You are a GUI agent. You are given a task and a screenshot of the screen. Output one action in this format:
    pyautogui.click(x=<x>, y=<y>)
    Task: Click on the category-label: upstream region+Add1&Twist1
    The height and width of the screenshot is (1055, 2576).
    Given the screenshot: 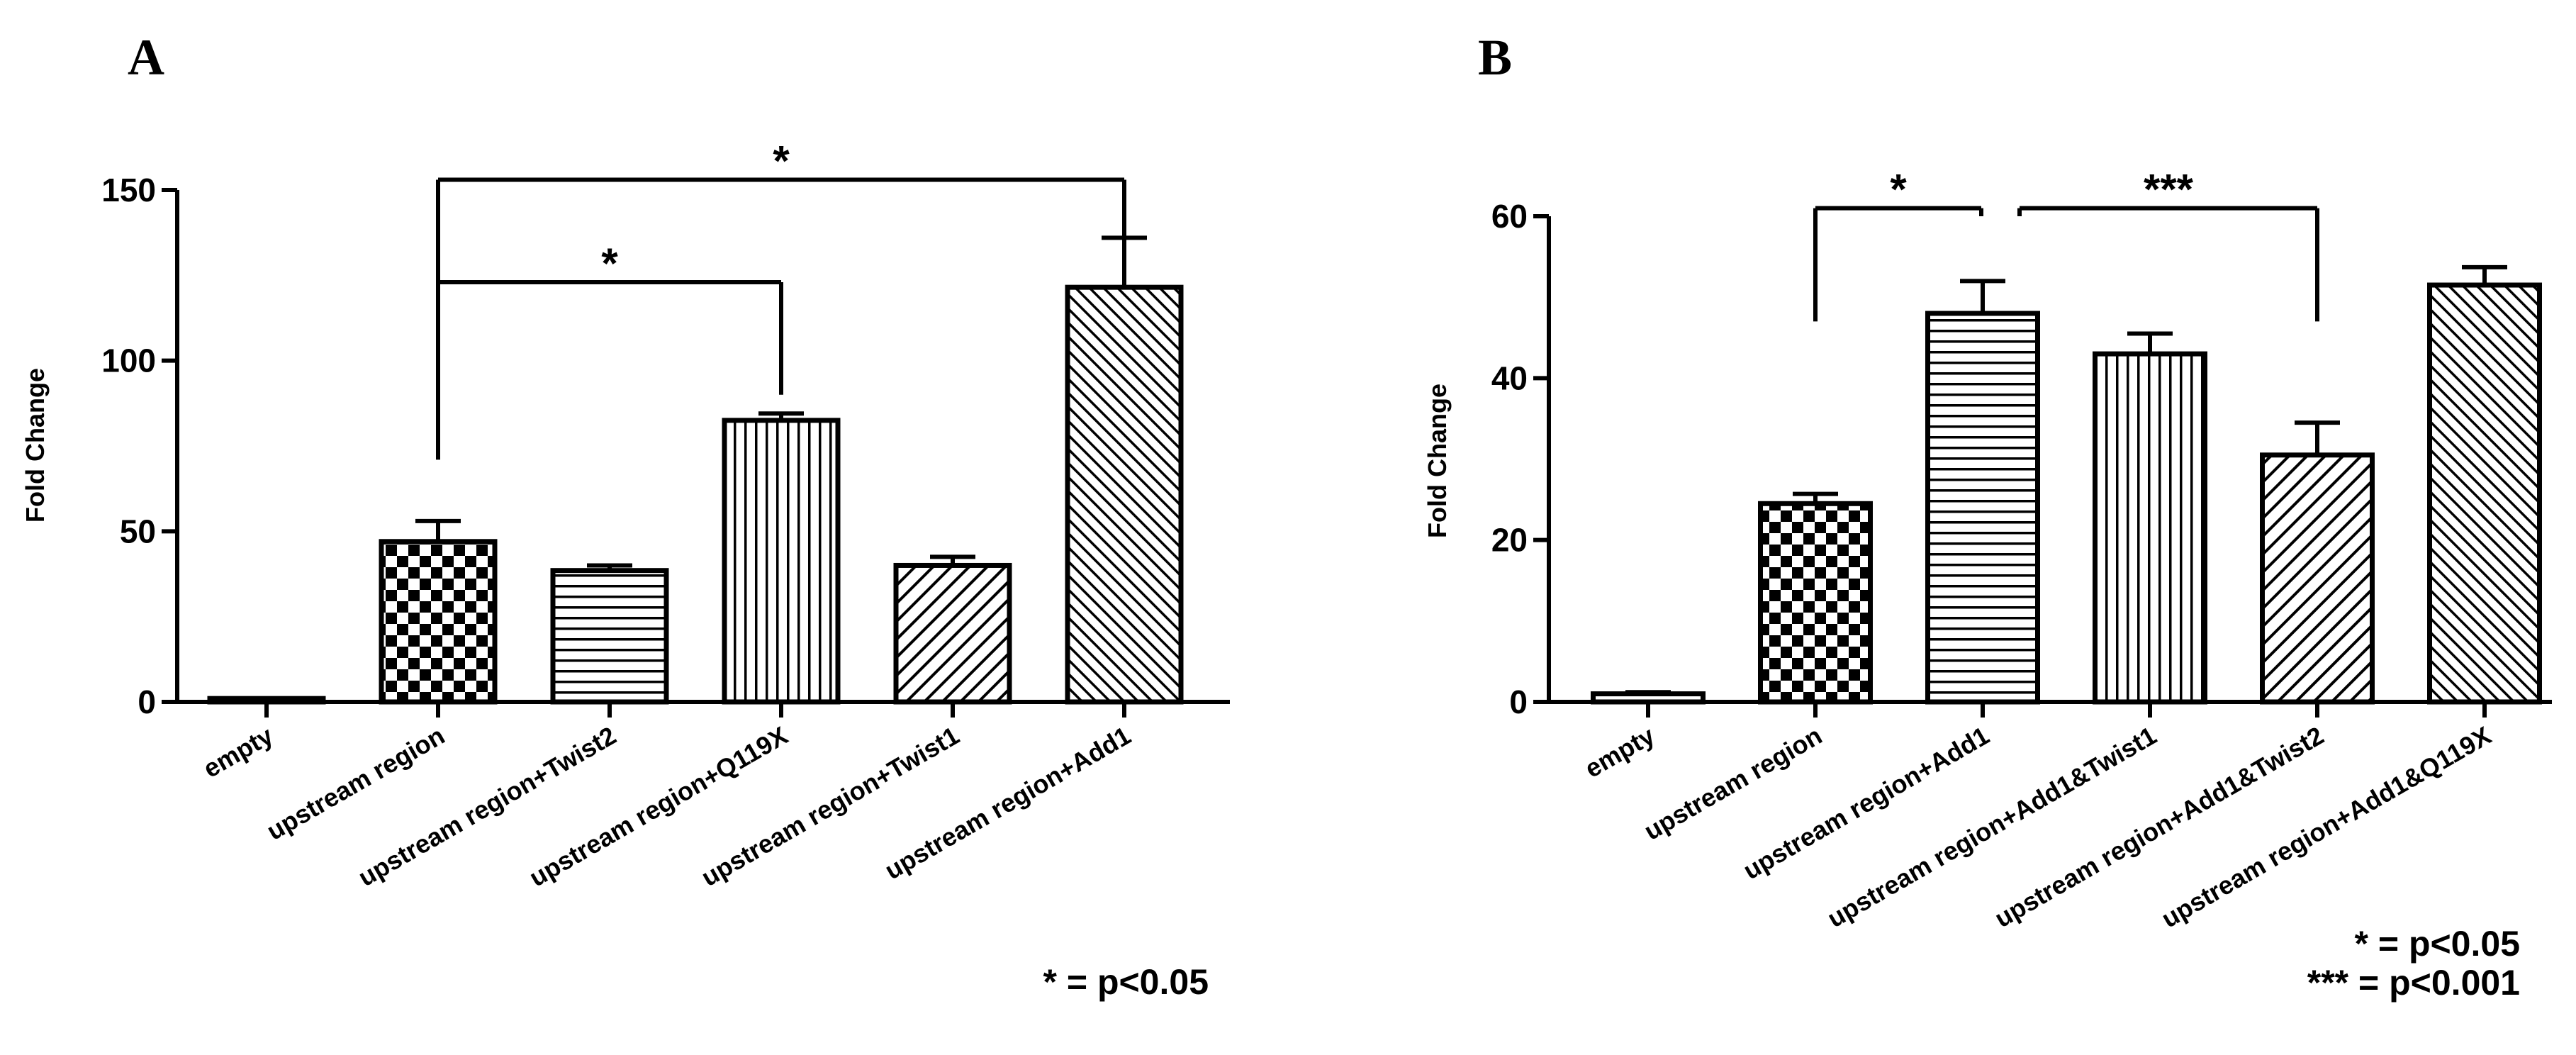 What is the action you would take?
    pyautogui.click(x=1991, y=826)
    